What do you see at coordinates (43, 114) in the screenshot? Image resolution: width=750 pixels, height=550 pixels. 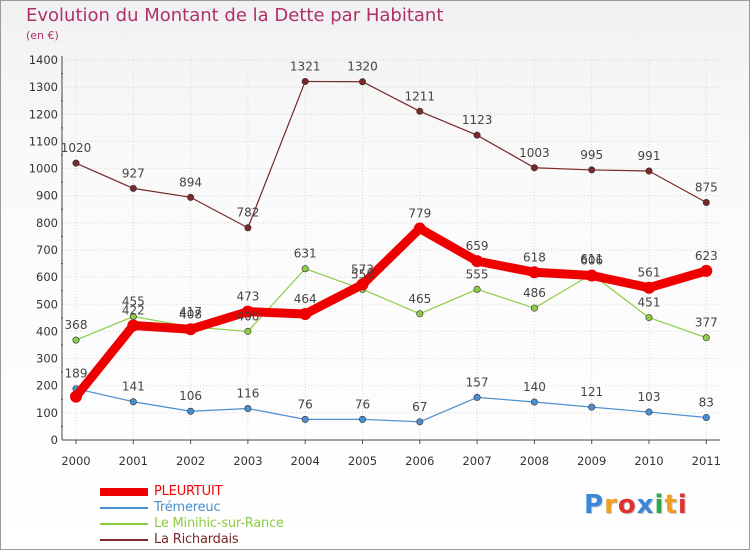 I see `y-tick-label: 1200` at bounding box center [43, 114].